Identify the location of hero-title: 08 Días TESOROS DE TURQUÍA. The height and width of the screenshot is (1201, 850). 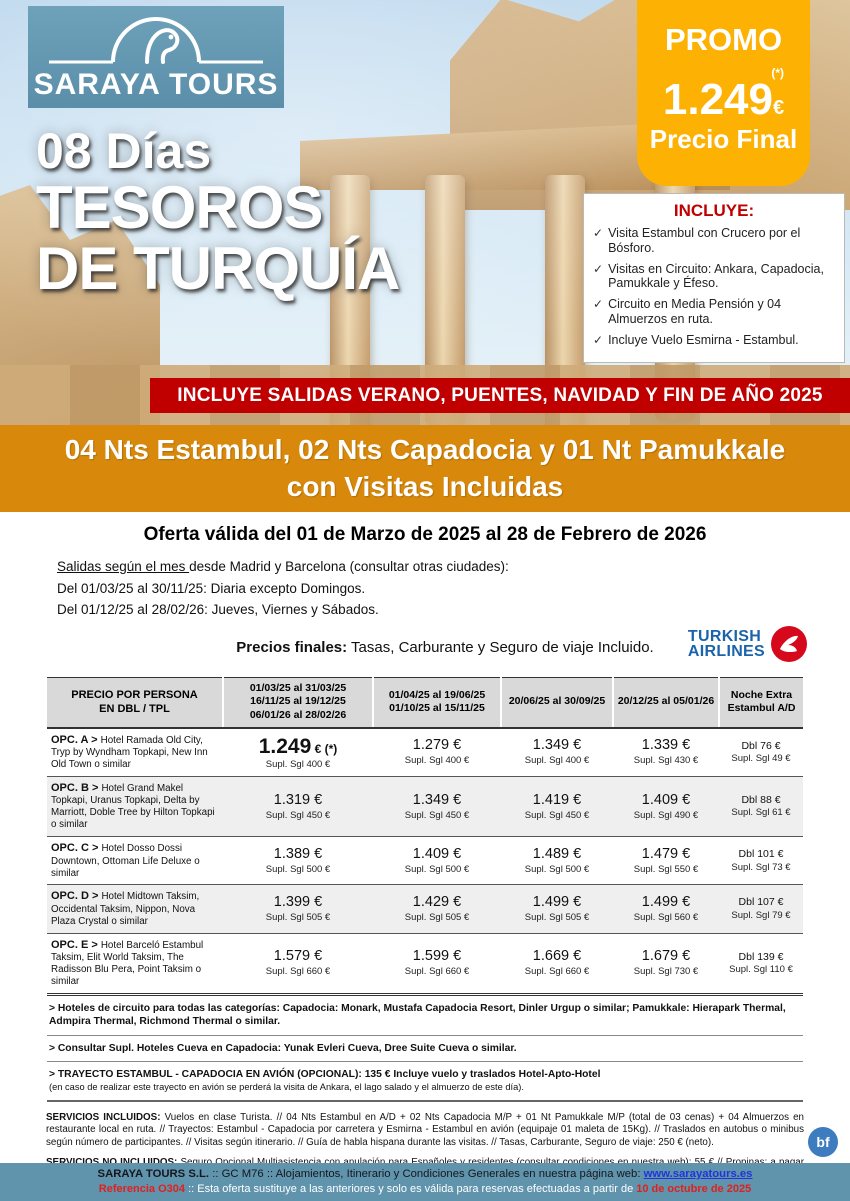
(218, 213).